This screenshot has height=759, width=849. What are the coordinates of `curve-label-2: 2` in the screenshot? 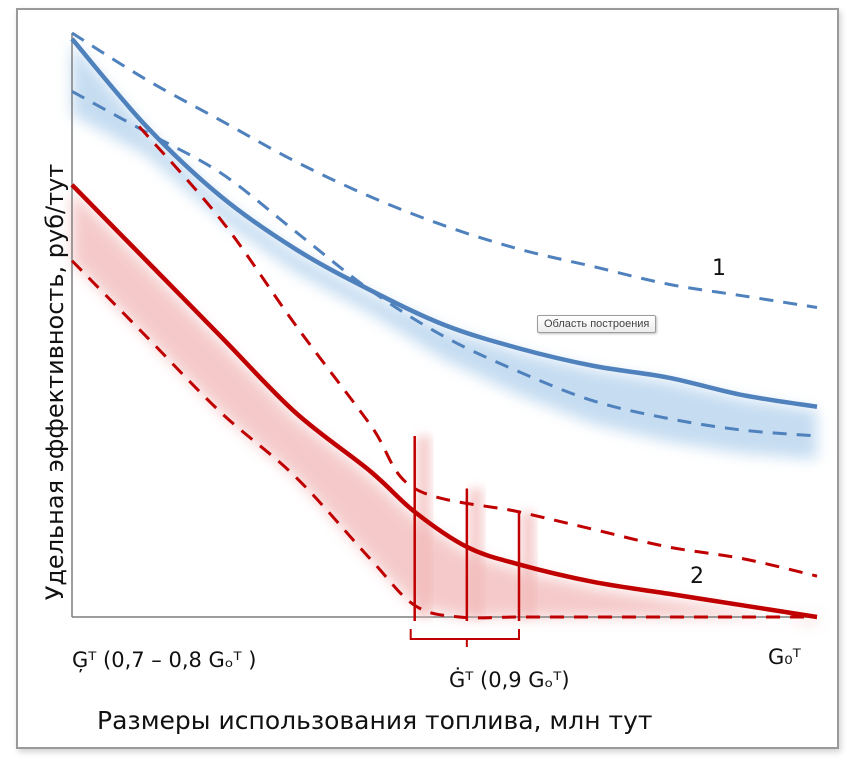 It's located at (697, 576).